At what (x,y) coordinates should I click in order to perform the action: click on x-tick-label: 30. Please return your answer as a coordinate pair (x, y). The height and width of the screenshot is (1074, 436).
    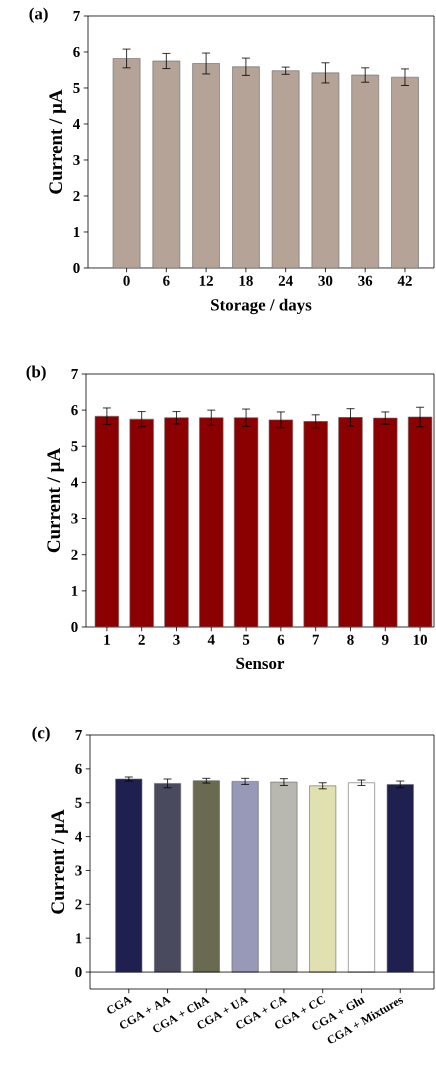
    Looking at the image, I should click on (325, 280).